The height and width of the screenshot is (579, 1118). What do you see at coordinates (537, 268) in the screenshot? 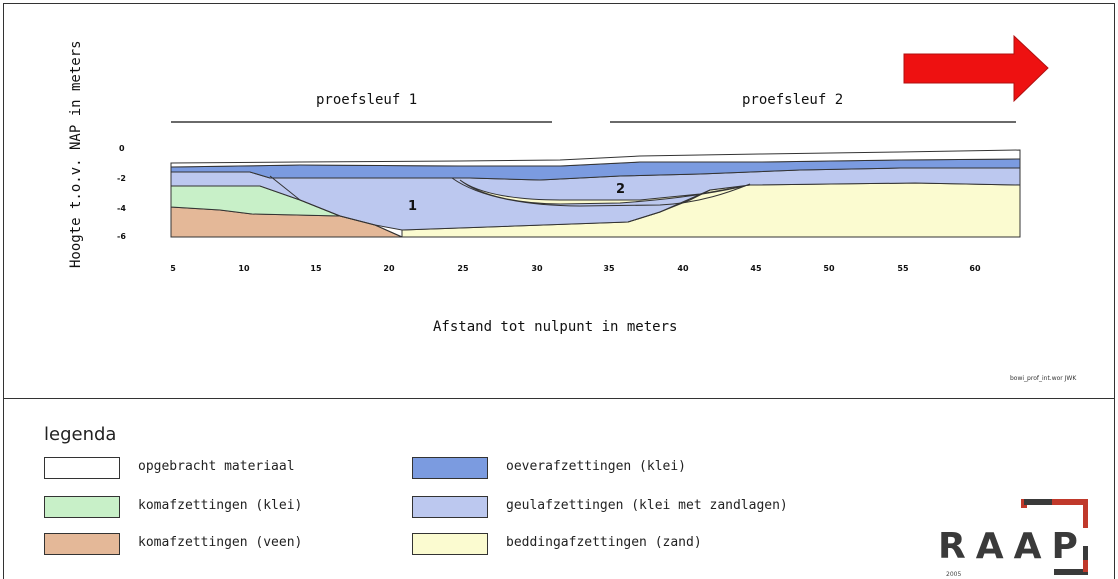
I see `x-tick: 30` at bounding box center [537, 268].